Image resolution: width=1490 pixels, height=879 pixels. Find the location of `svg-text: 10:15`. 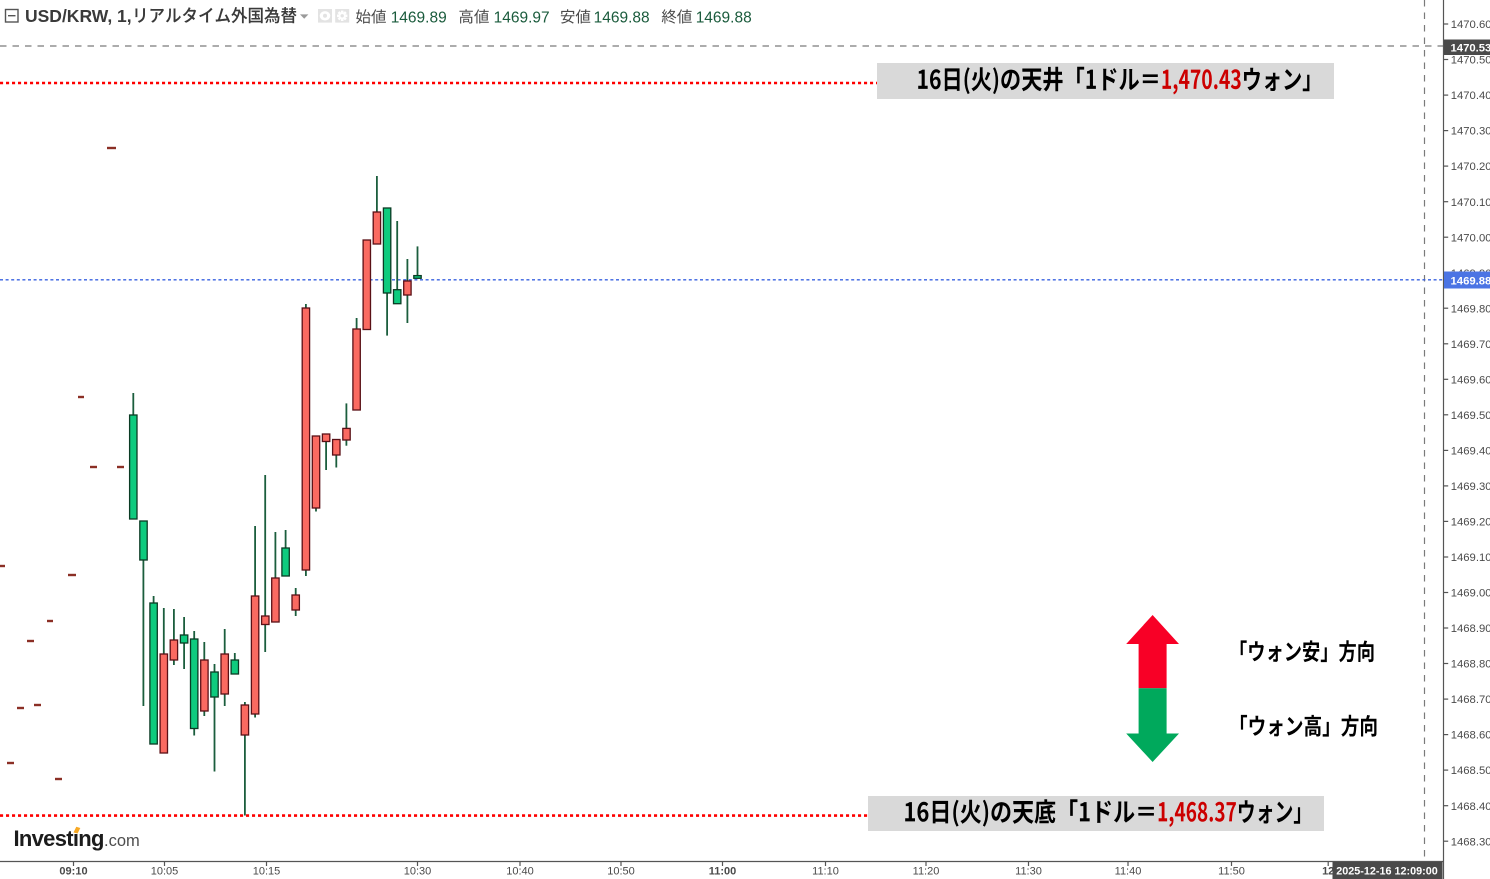

svg-text: 10:15 is located at coordinates (267, 872).